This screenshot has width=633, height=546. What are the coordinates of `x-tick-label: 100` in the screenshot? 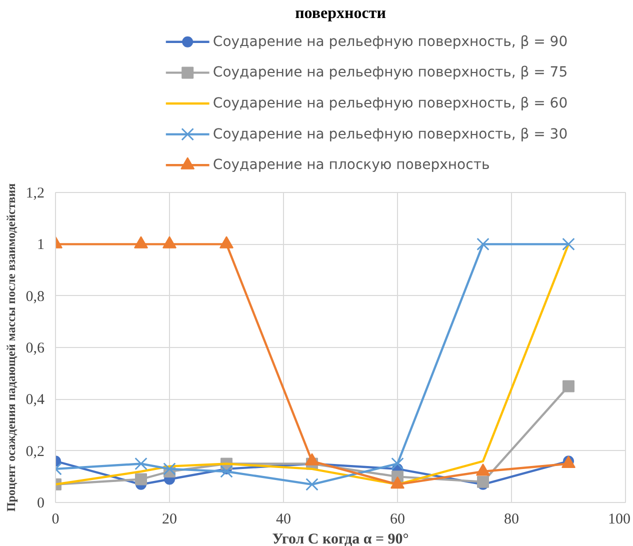 It's located at (619, 520).